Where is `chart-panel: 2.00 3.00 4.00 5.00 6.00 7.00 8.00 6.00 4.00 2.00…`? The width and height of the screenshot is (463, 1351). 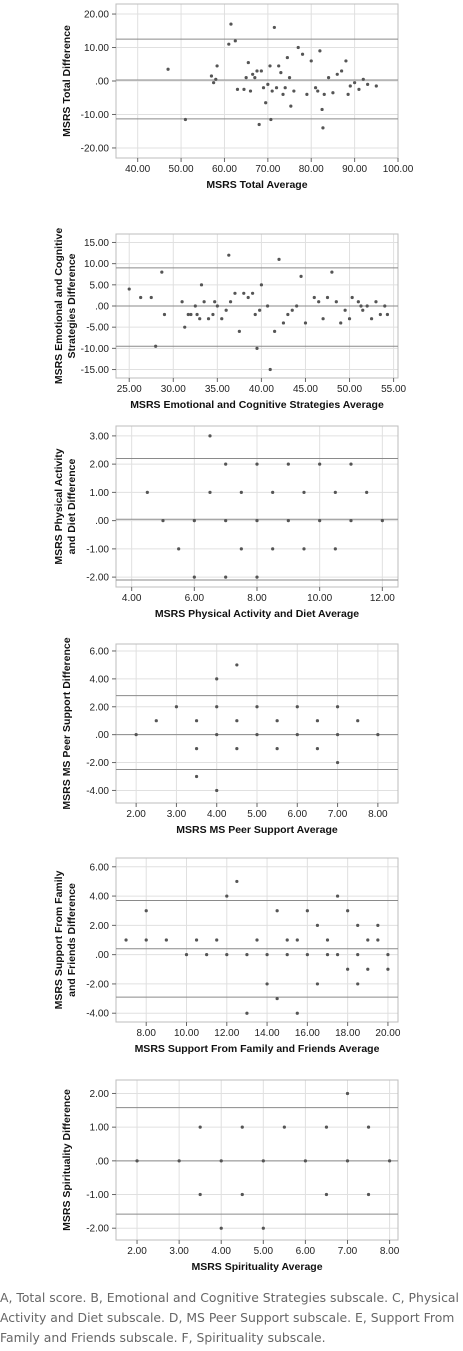 chart-panel: 2.00 3.00 4.00 5.00 6.00 7.00 8.00 6.00 4.00 2.00… is located at coordinates (230, 736).